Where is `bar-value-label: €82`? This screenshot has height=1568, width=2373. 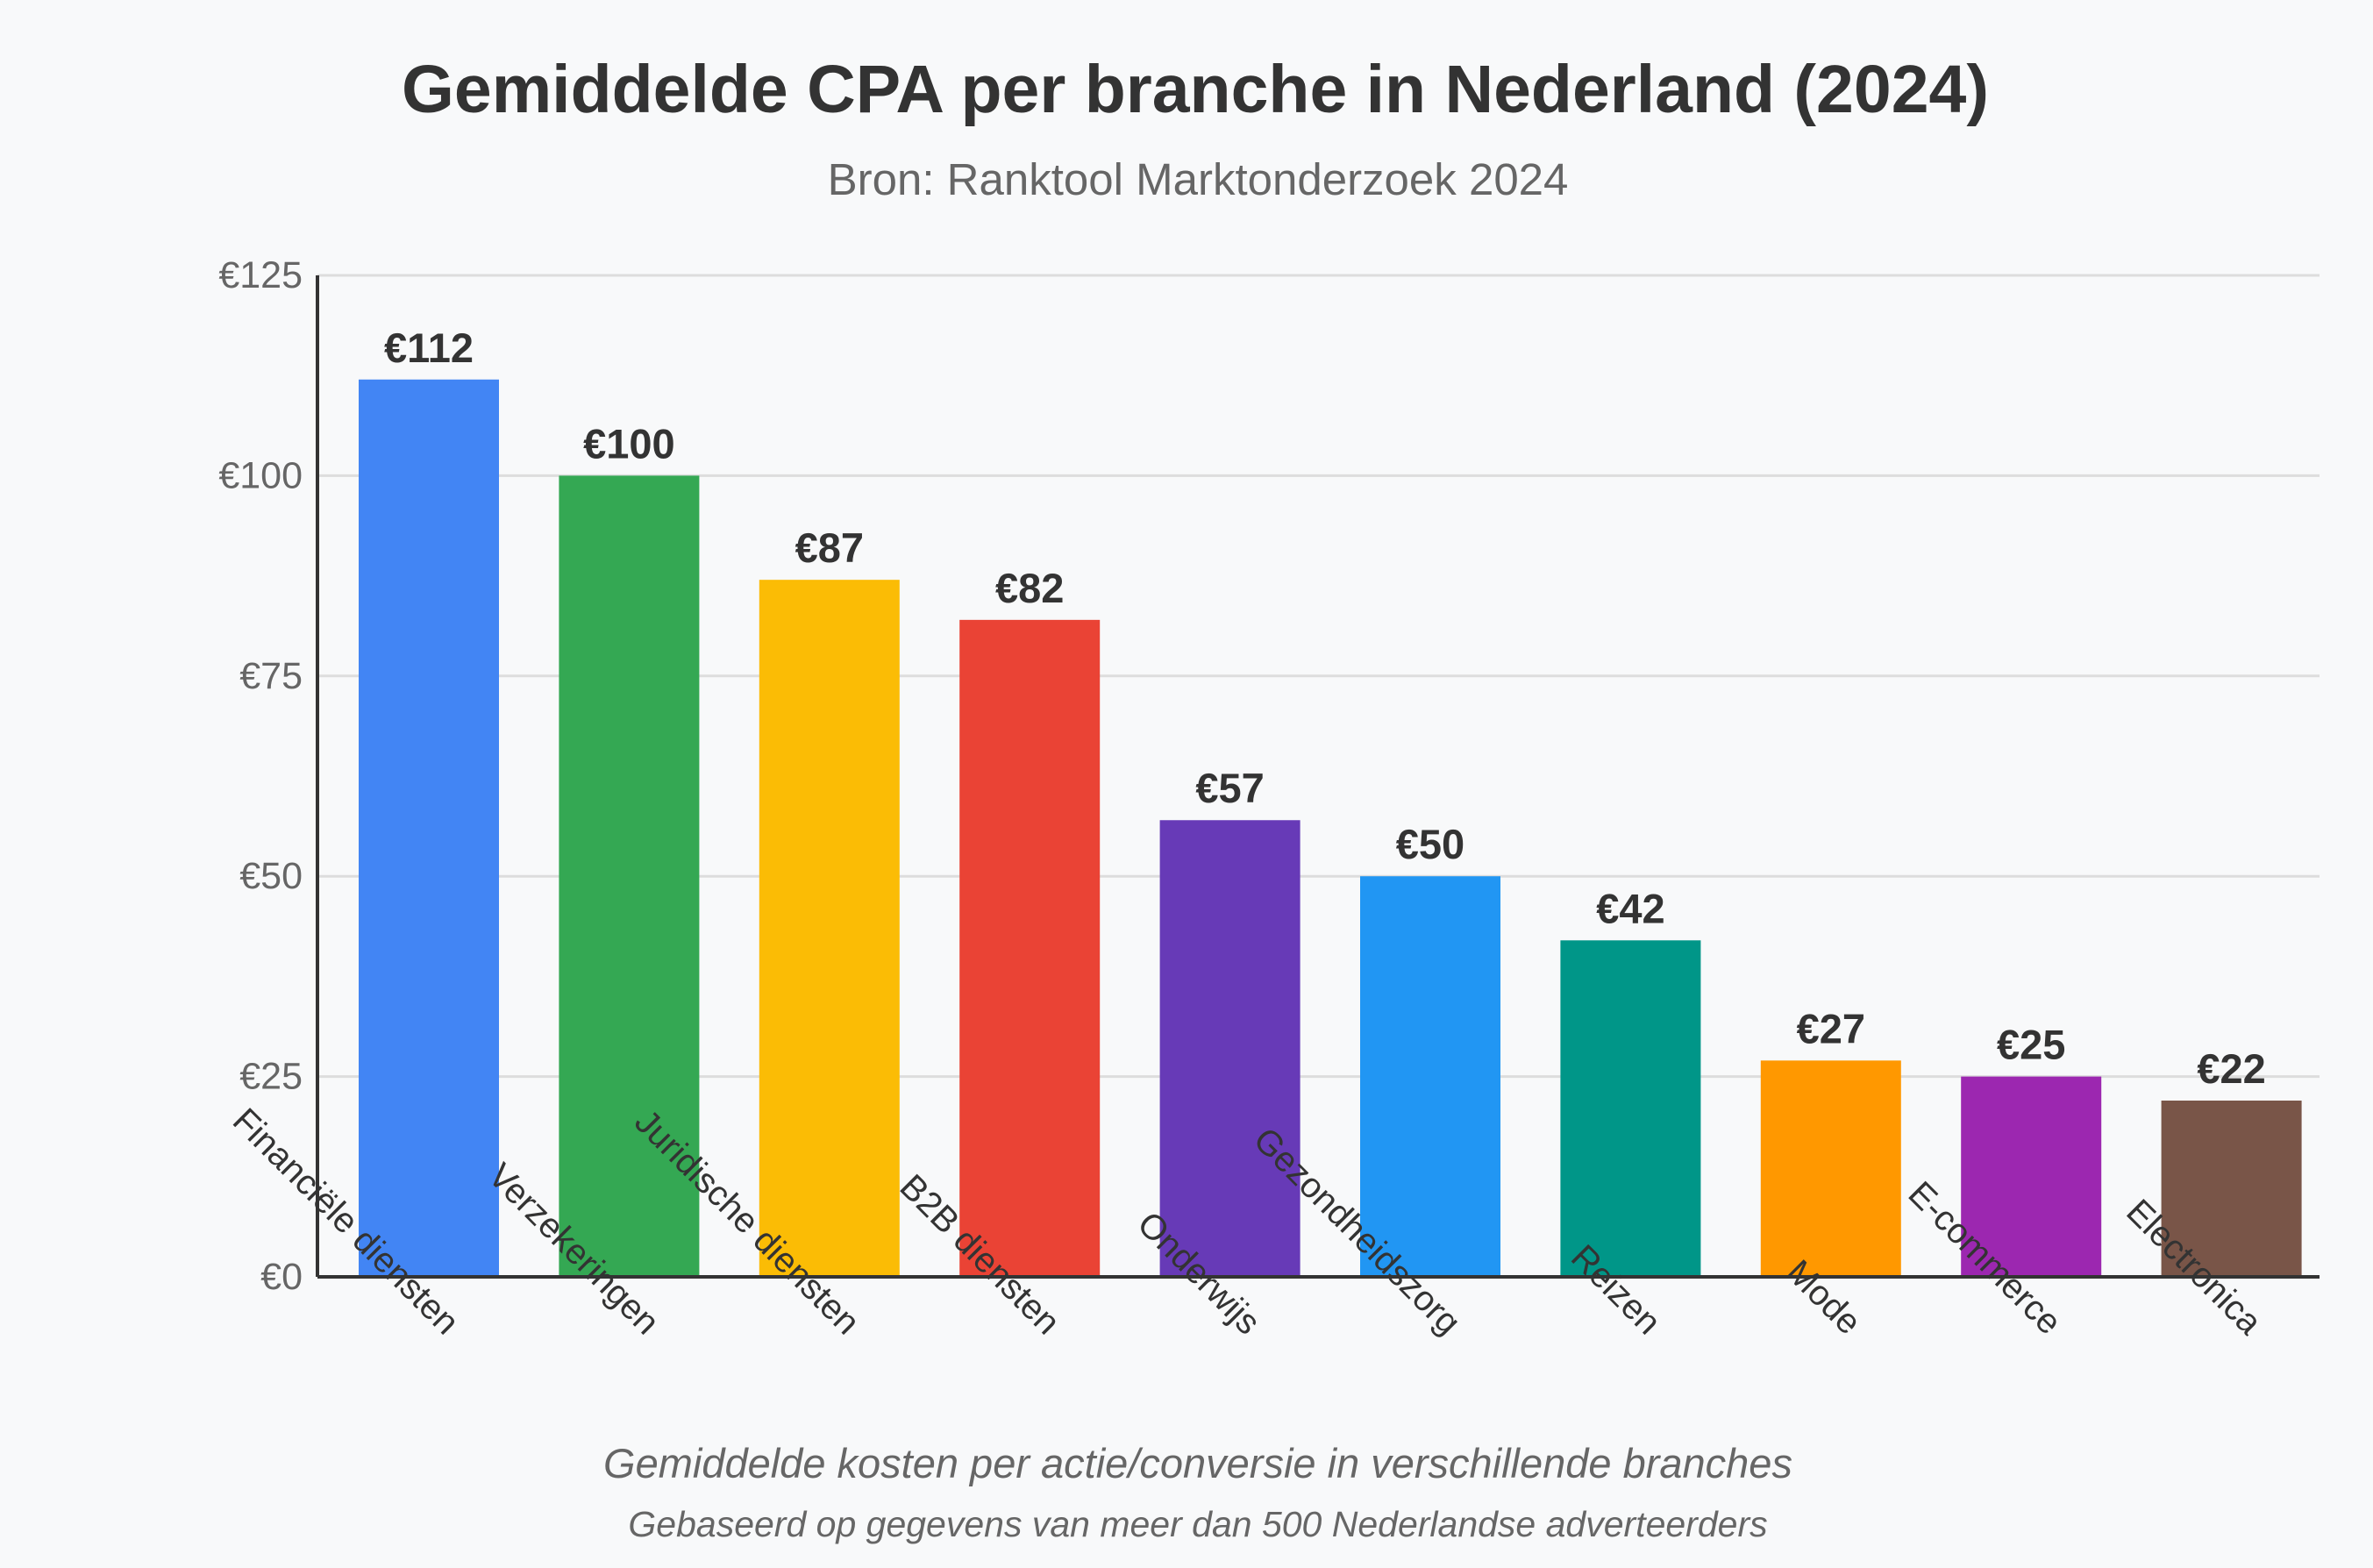 bar-value-label: €82 is located at coordinates (1029, 588).